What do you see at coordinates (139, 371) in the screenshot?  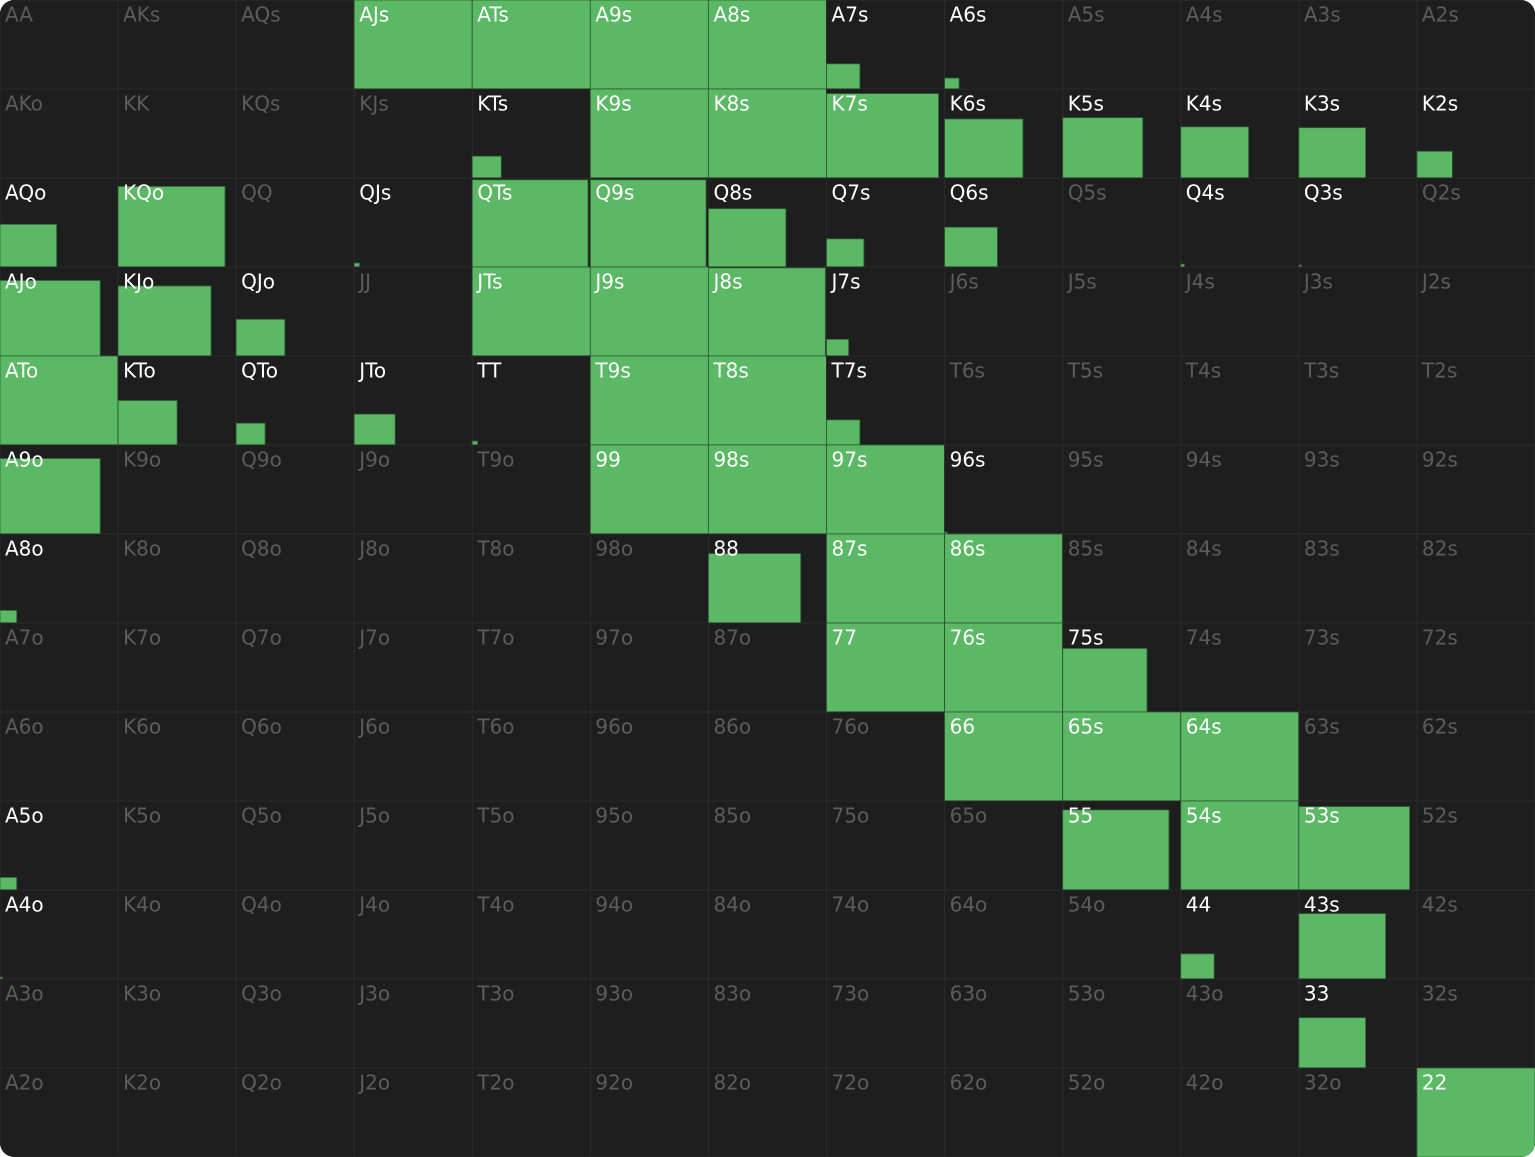 I see `hand-label: KTo` at bounding box center [139, 371].